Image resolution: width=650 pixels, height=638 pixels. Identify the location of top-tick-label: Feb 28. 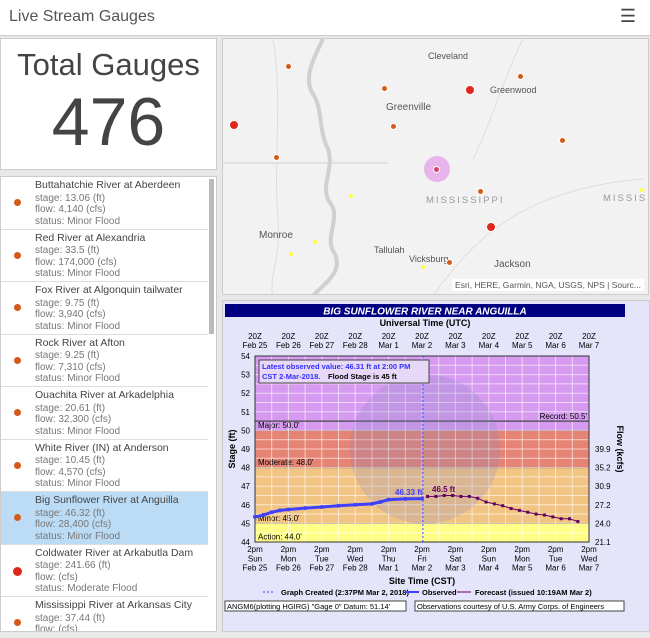
(355, 345).